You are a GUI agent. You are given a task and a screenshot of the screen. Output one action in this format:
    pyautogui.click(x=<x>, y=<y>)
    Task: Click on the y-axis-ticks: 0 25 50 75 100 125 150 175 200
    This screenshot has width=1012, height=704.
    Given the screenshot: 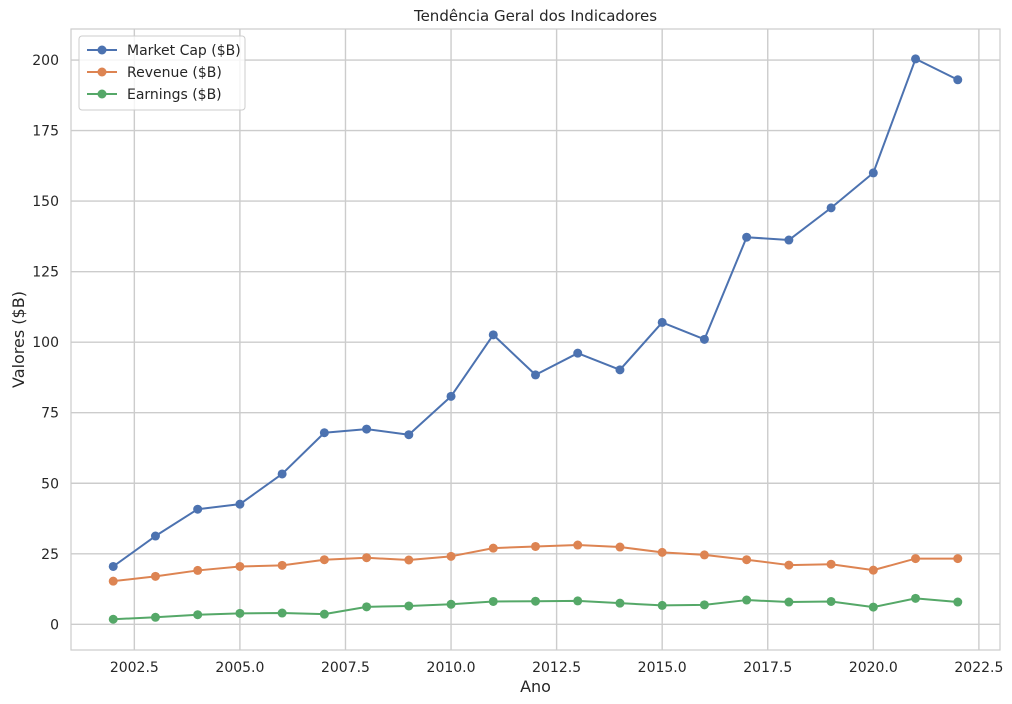 What is the action you would take?
    pyautogui.click(x=45, y=343)
    